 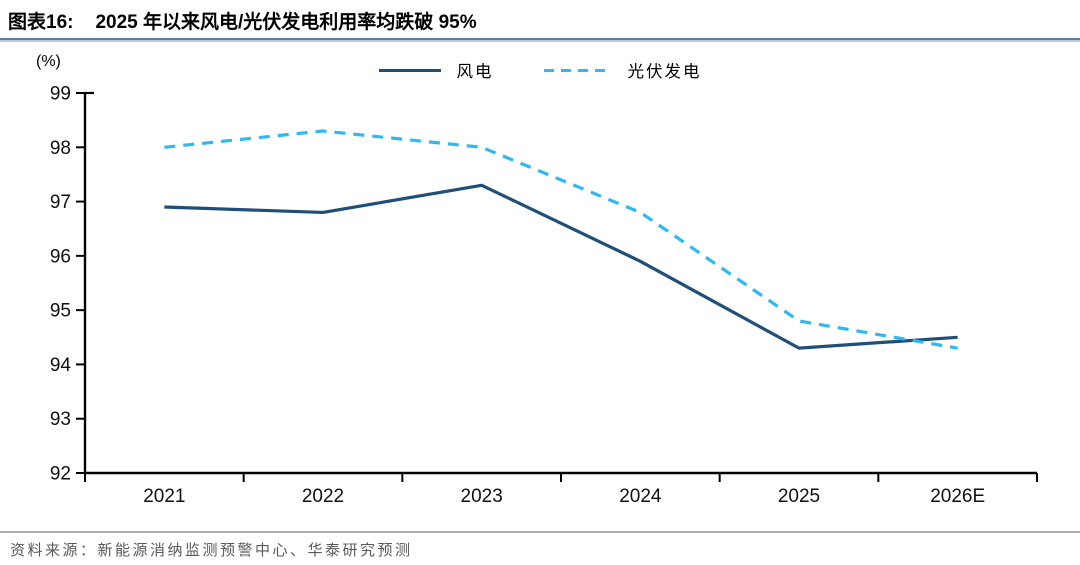 What do you see at coordinates (164, 496) in the screenshot?
I see `x-tick-label: 2021` at bounding box center [164, 496].